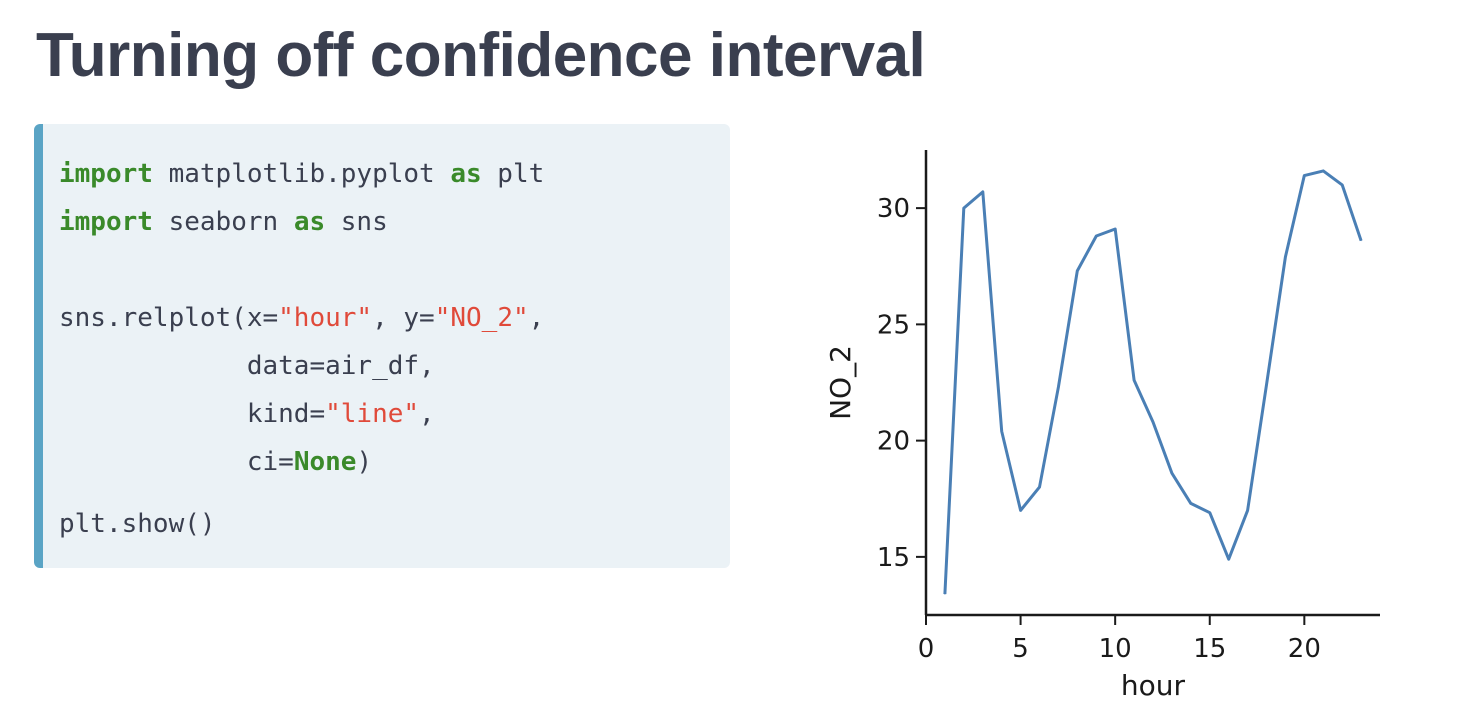 This screenshot has width=1468, height=724. What do you see at coordinates (394, 524) in the screenshot?
I see `code-line: plt.show()` at bounding box center [394, 524].